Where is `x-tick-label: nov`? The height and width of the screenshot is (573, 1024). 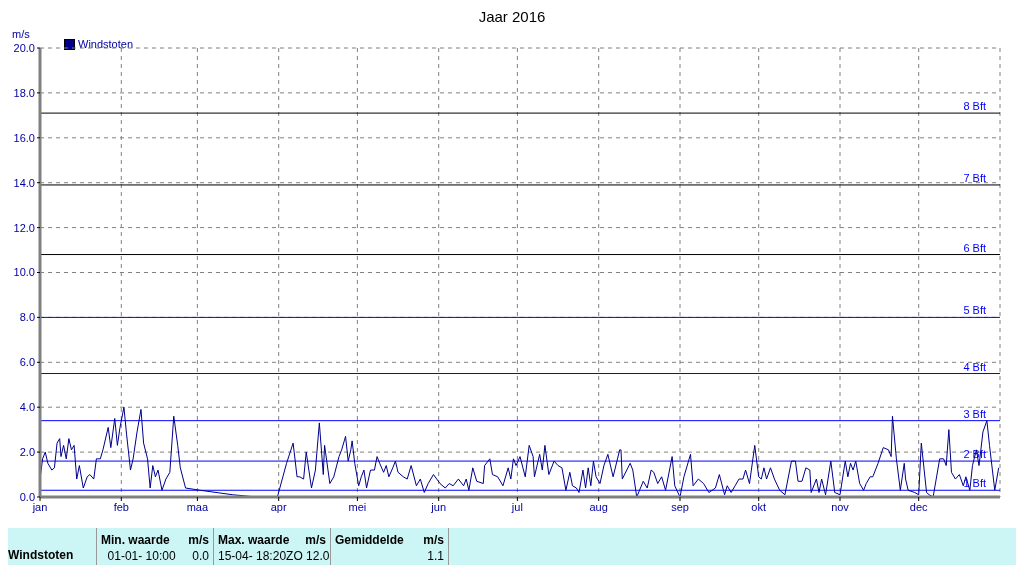 x-tick-label: nov is located at coordinates (840, 506).